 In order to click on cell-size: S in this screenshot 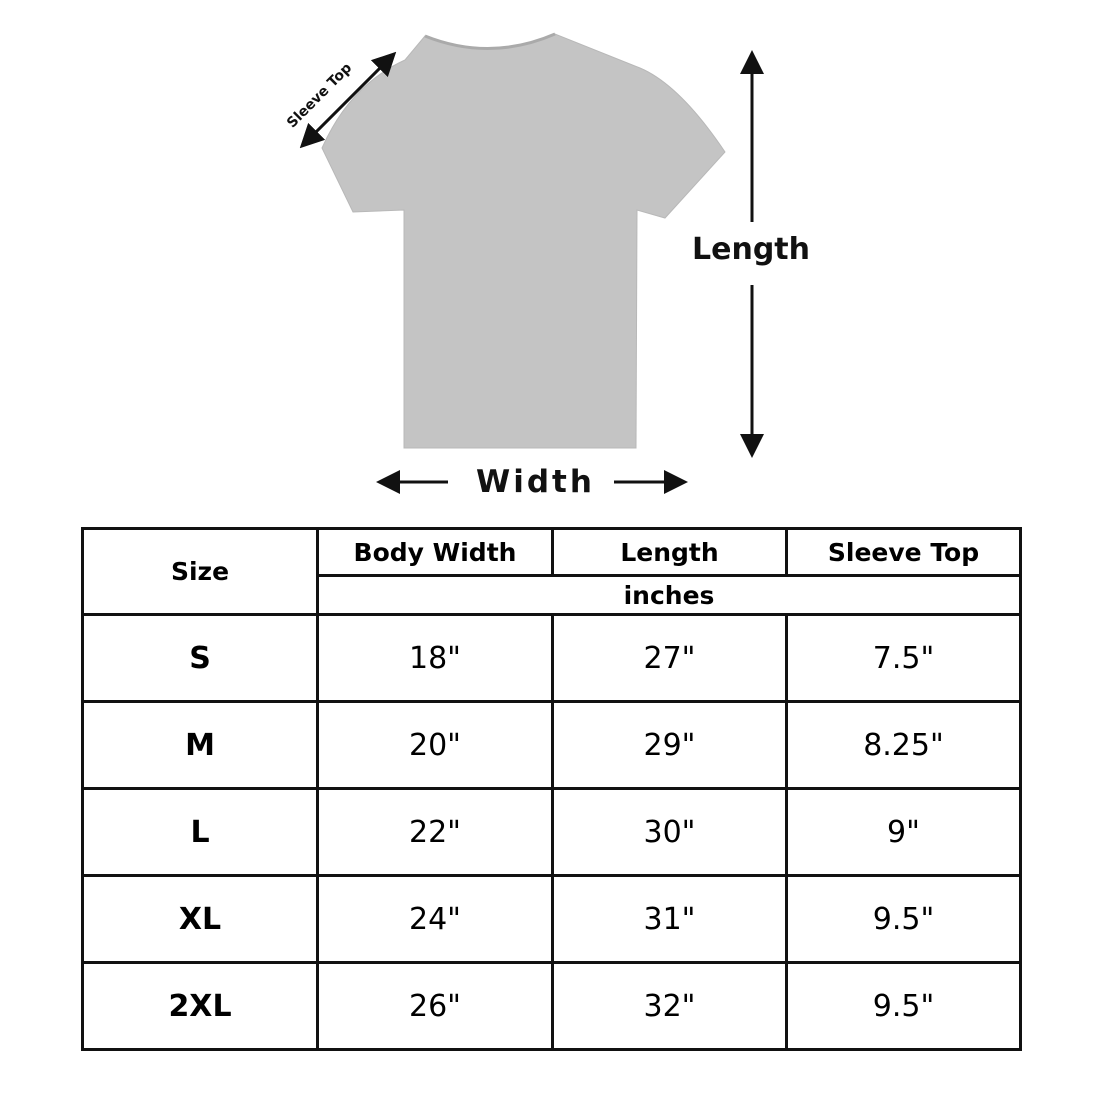, I will do `click(200, 658)`.